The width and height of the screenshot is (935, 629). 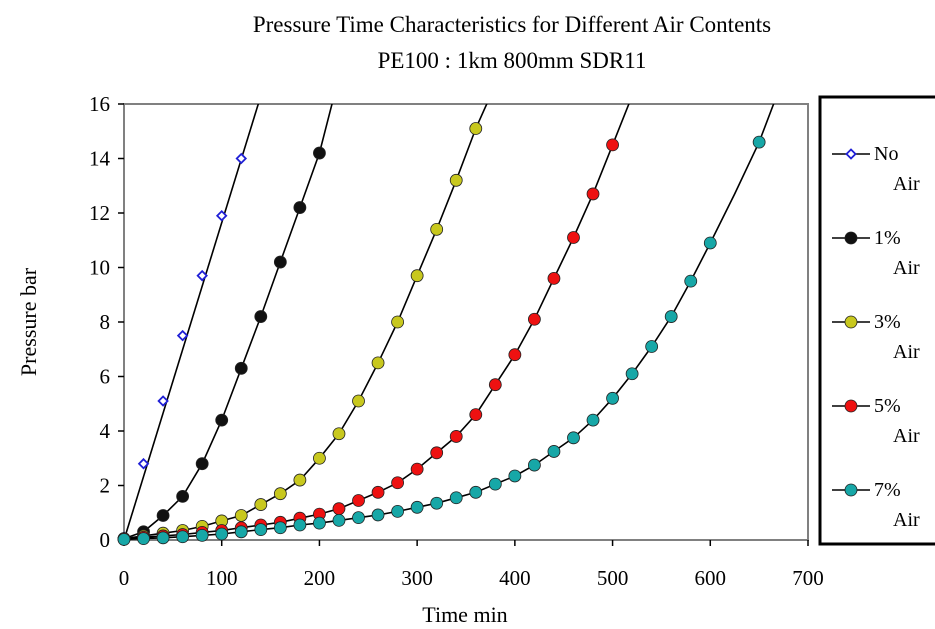 What do you see at coordinates (886, 154) in the screenshot?
I see `legend-label-0: No` at bounding box center [886, 154].